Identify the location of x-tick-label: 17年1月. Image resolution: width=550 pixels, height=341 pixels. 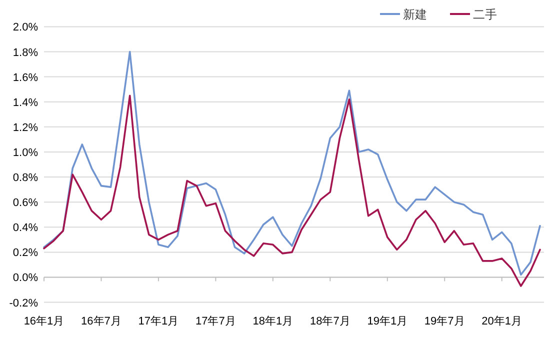
(158, 321).